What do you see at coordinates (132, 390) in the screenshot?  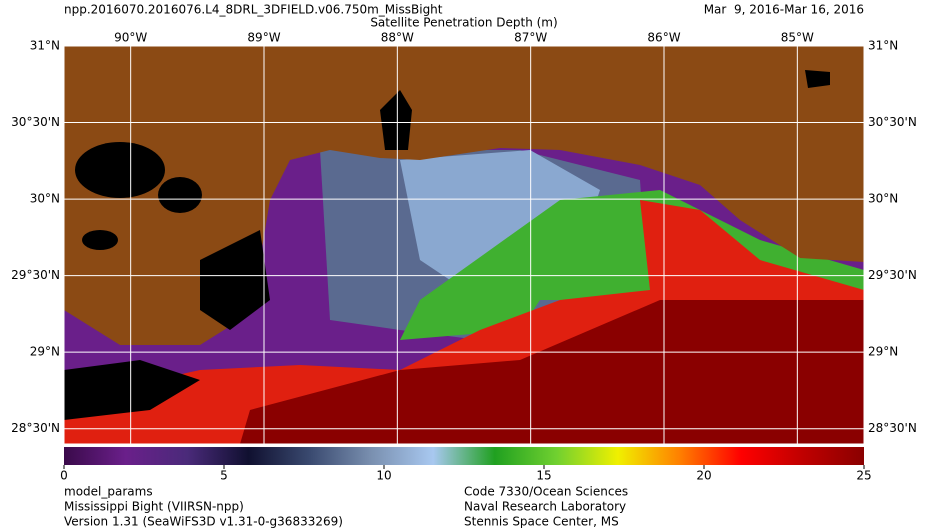 I see `cloud` at bounding box center [132, 390].